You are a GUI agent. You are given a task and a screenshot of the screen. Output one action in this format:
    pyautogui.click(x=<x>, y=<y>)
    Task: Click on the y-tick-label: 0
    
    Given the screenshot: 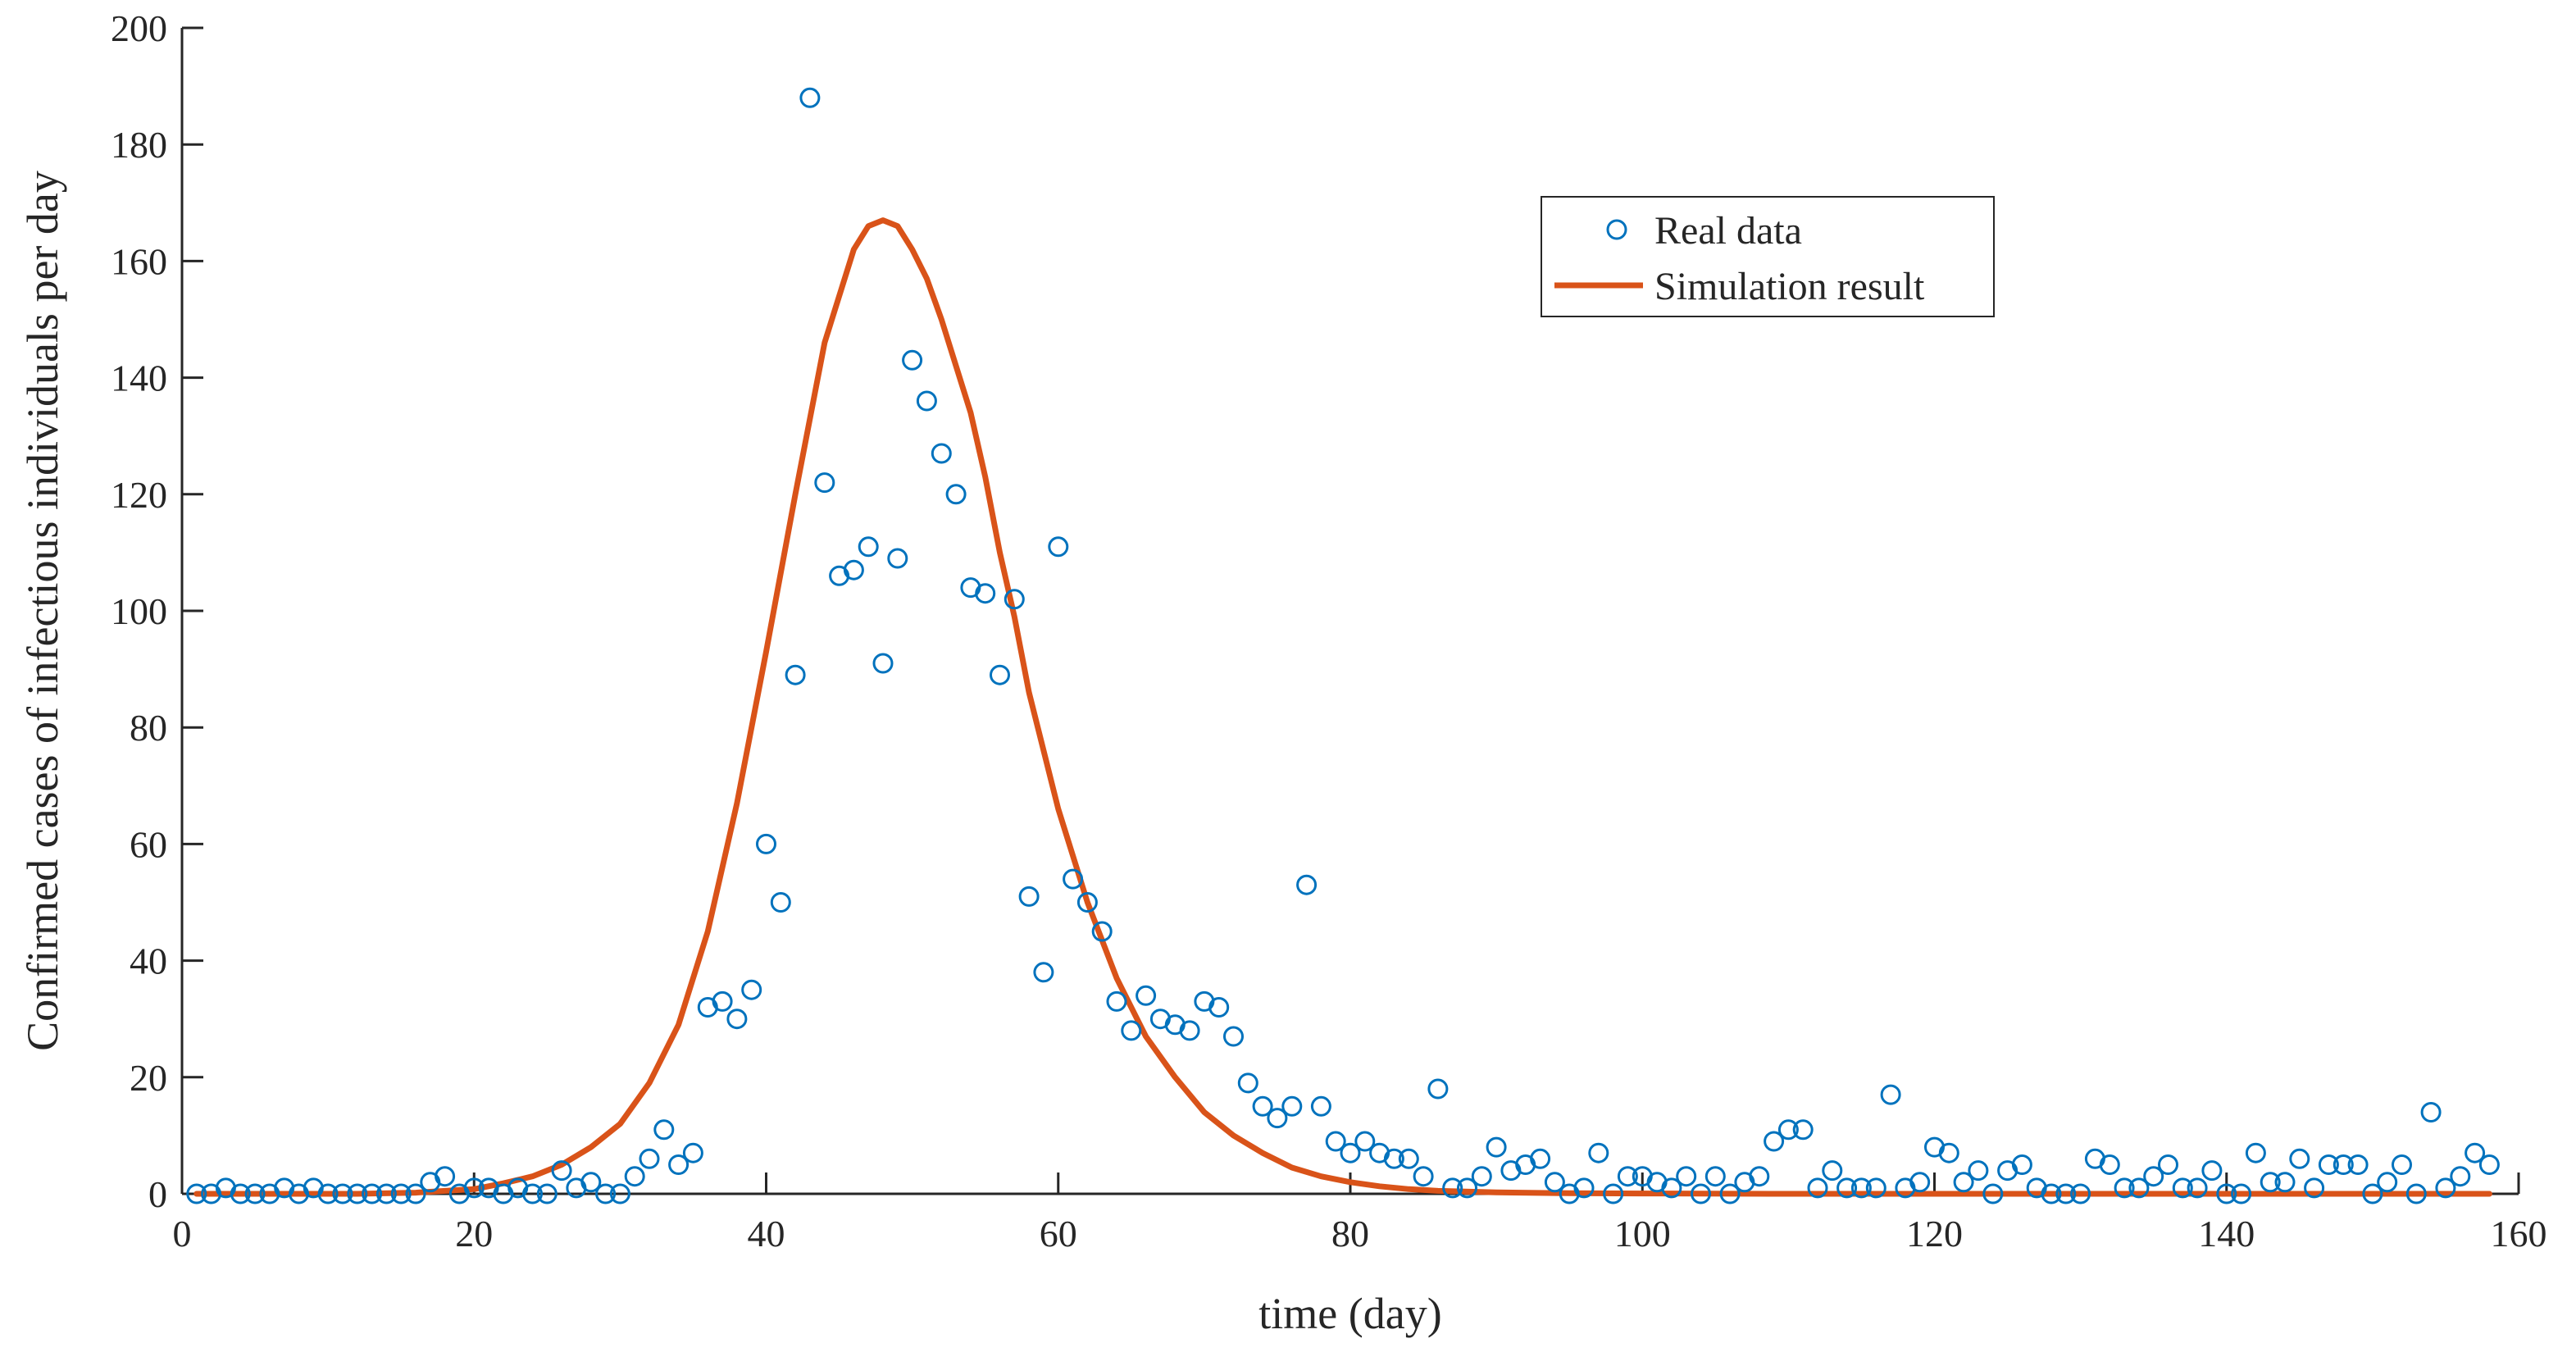 What is the action you would take?
    pyautogui.click(x=157, y=1194)
    